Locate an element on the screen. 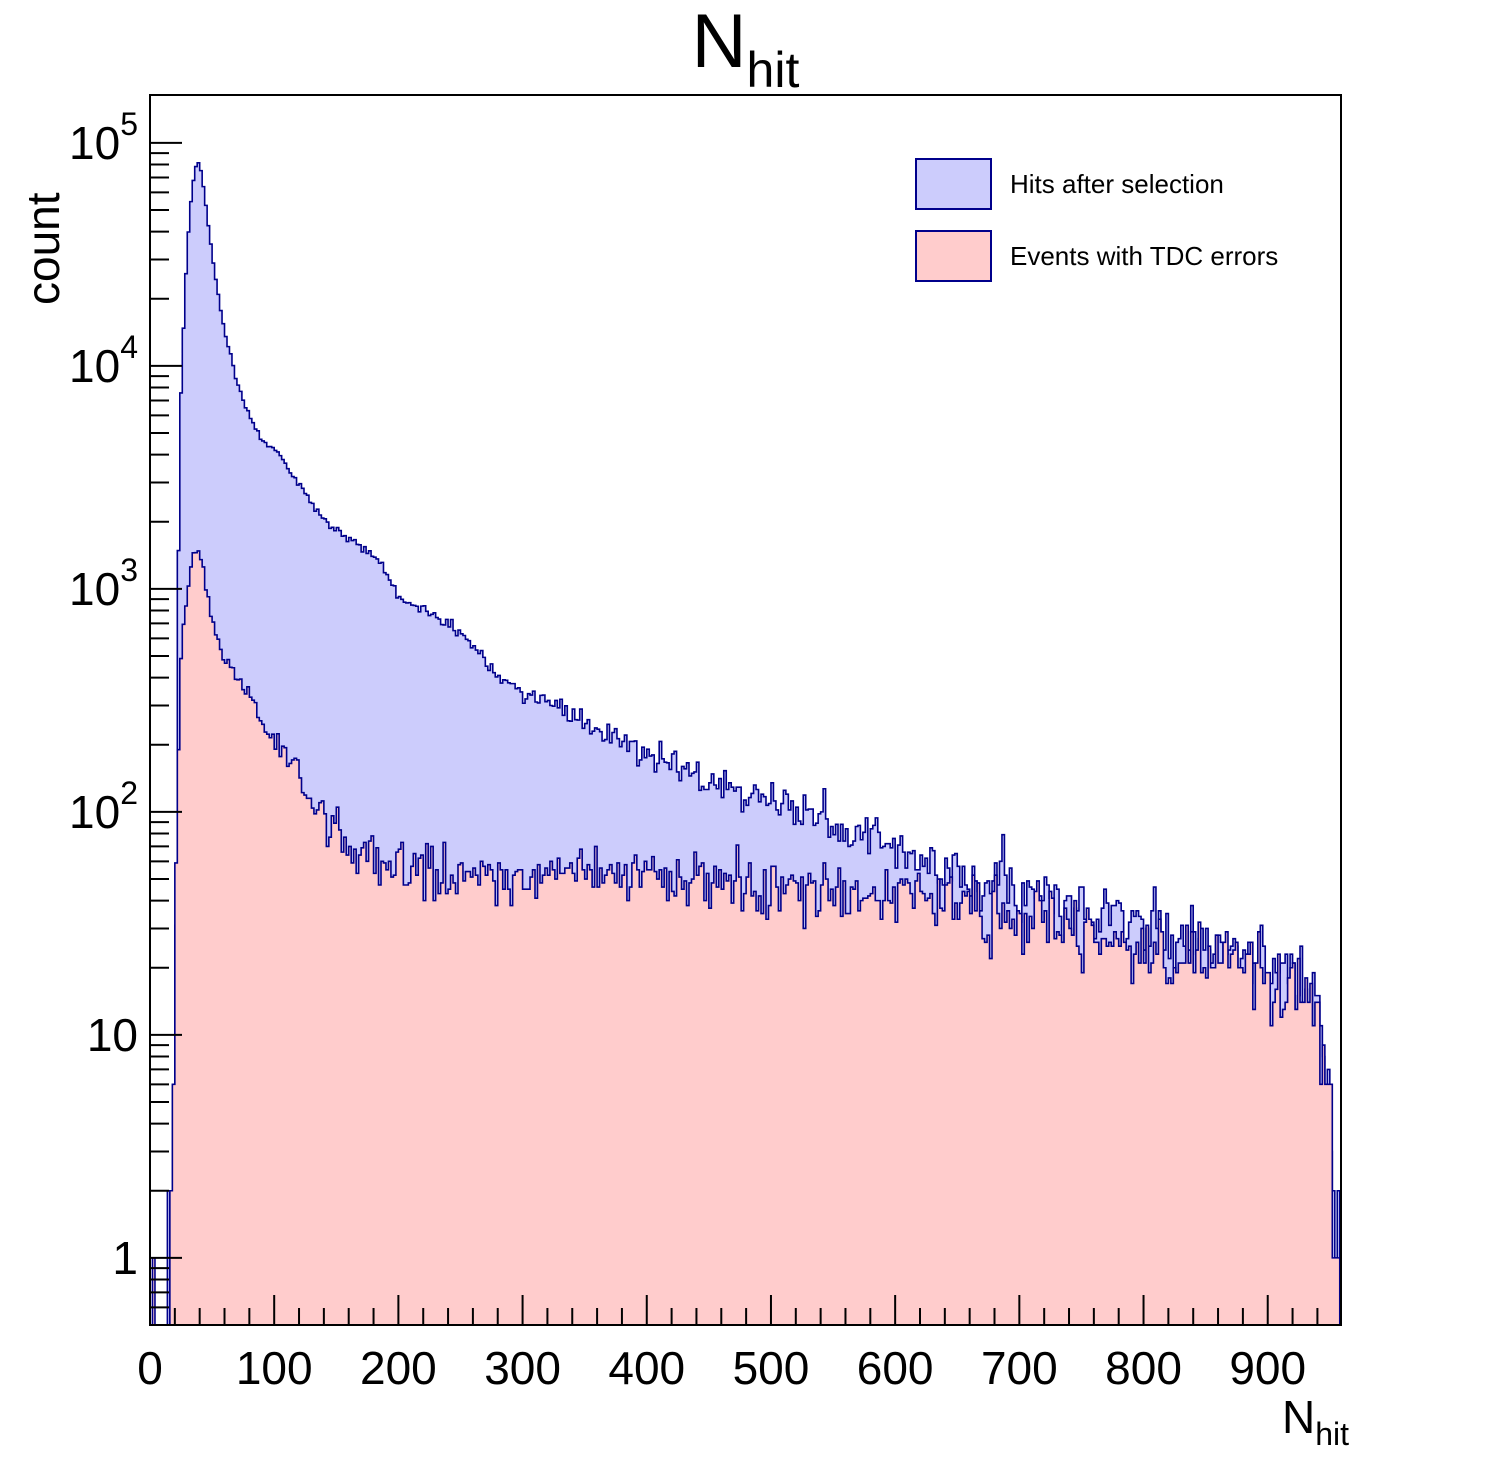  svg-text: 700 is located at coordinates (1019, 1368).